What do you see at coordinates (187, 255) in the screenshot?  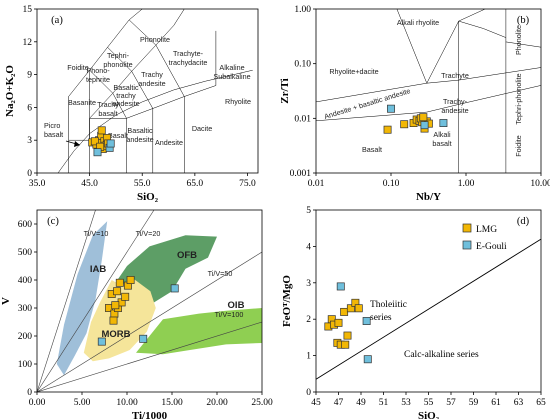 I see `field-label-ofb: OFB` at bounding box center [187, 255].